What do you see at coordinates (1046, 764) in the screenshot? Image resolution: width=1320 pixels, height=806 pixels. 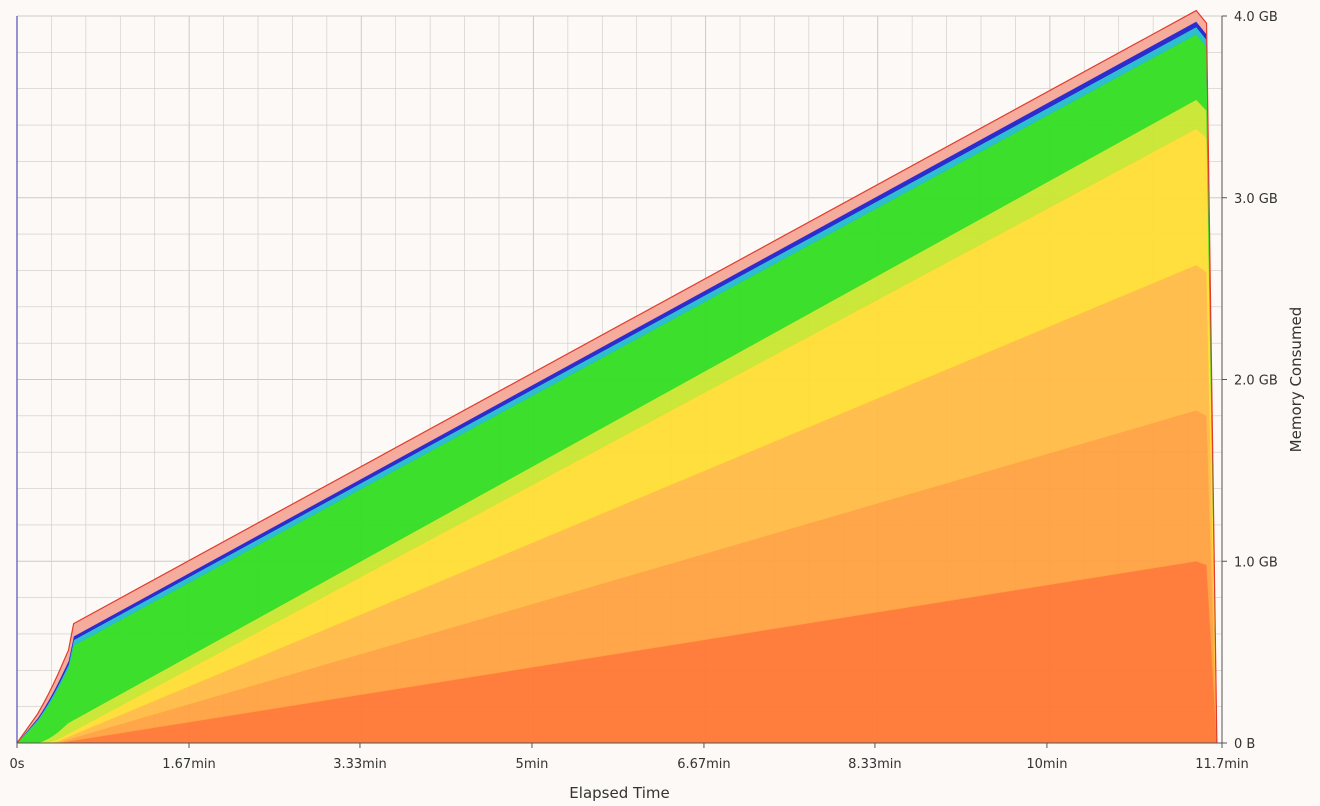 I see `x-tick-label: 10min` at bounding box center [1046, 764].